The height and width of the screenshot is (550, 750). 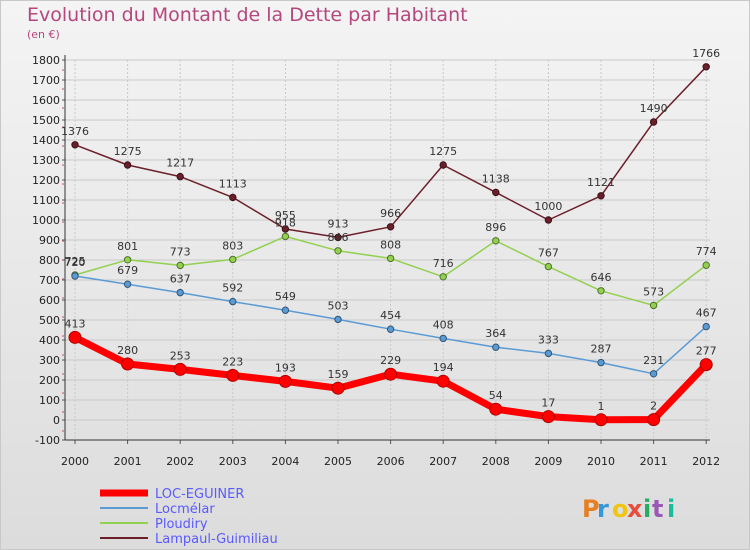 What do you see at coordinates (46, 220) in the screenshot?
I see `y-tick-label: 1000` at bounding box center [46, 220].